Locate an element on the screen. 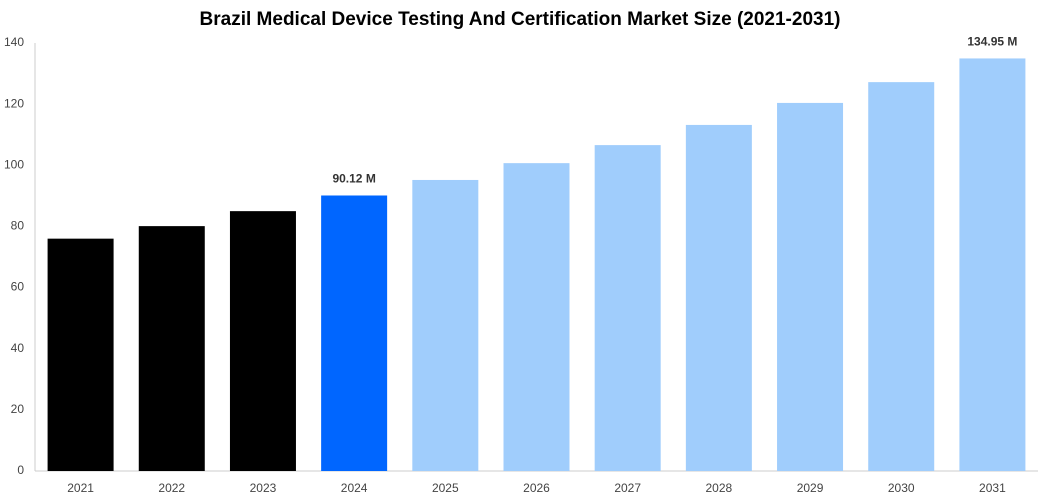 This screenshot has height=500, width=1039. x-tick-label: 2030 is located at coordinates (901, 488).